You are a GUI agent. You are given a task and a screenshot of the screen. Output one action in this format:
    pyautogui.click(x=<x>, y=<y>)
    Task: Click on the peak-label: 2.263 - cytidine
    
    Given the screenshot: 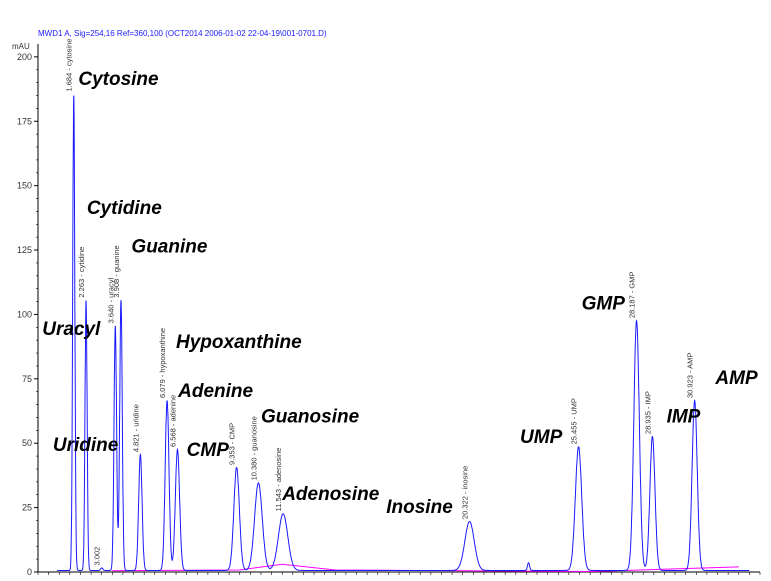 What is the action you would take?
    pyautogui.click(x=81, y=272)
    